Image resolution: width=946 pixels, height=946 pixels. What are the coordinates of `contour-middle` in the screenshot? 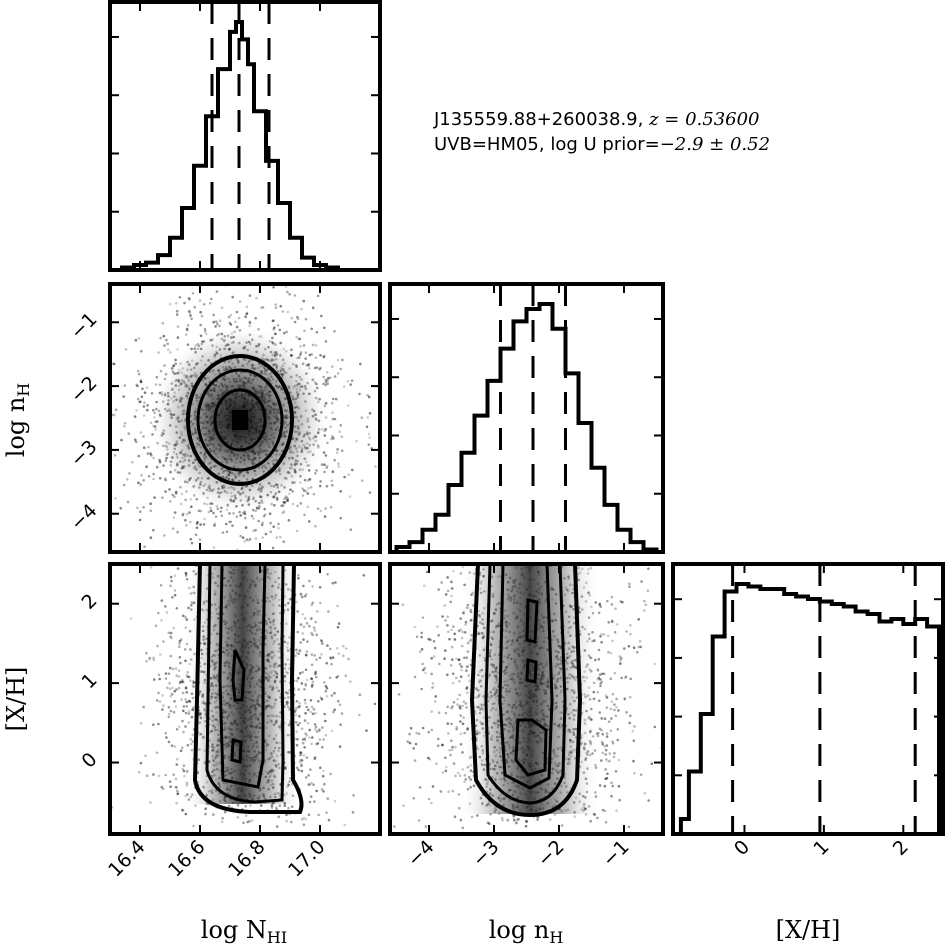 It's located at (240, 420).